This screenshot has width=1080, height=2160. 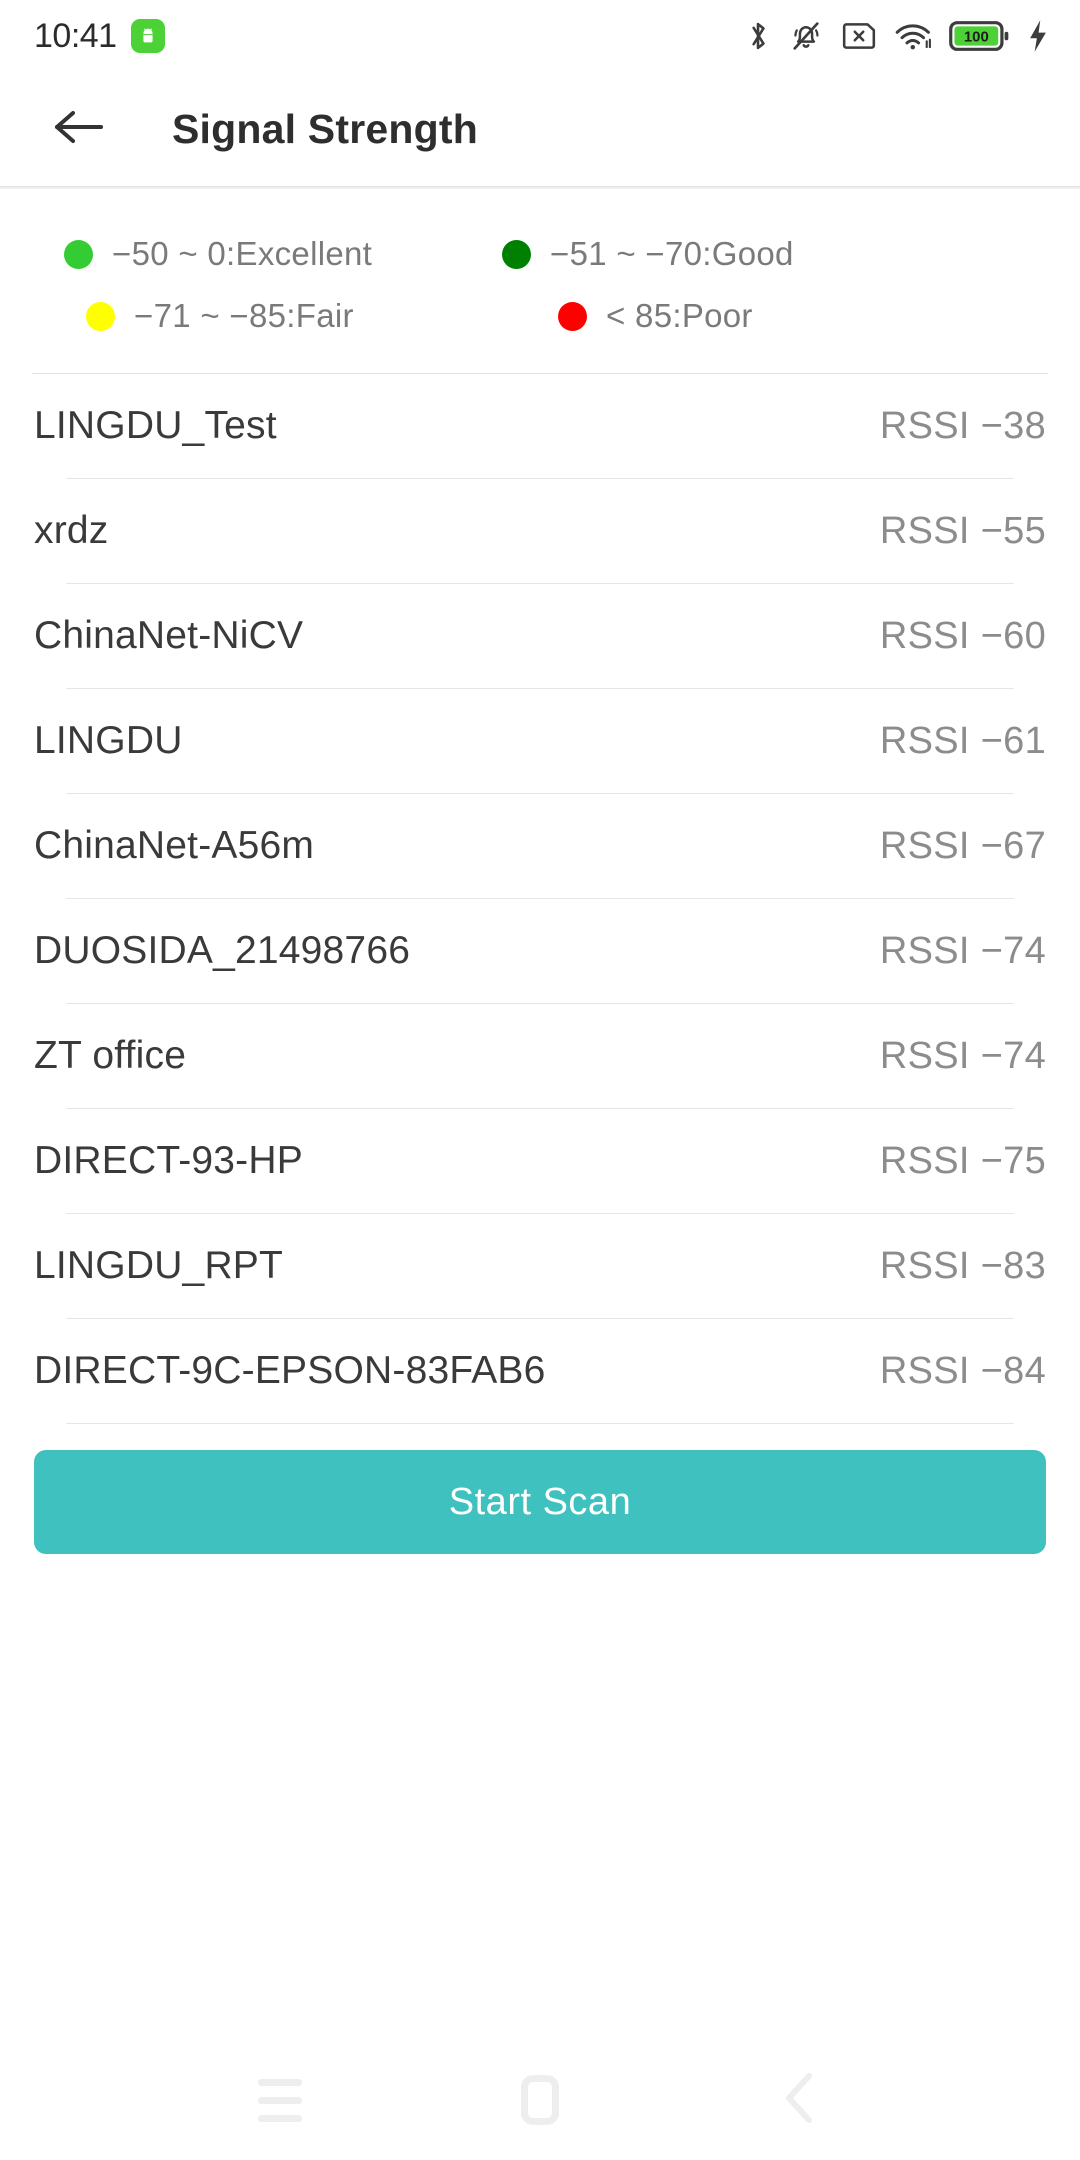 What do you see at coordinates (75, 35) in the screenshot?
I see `status-clock: 10:41` at bounding box center [75, 35].